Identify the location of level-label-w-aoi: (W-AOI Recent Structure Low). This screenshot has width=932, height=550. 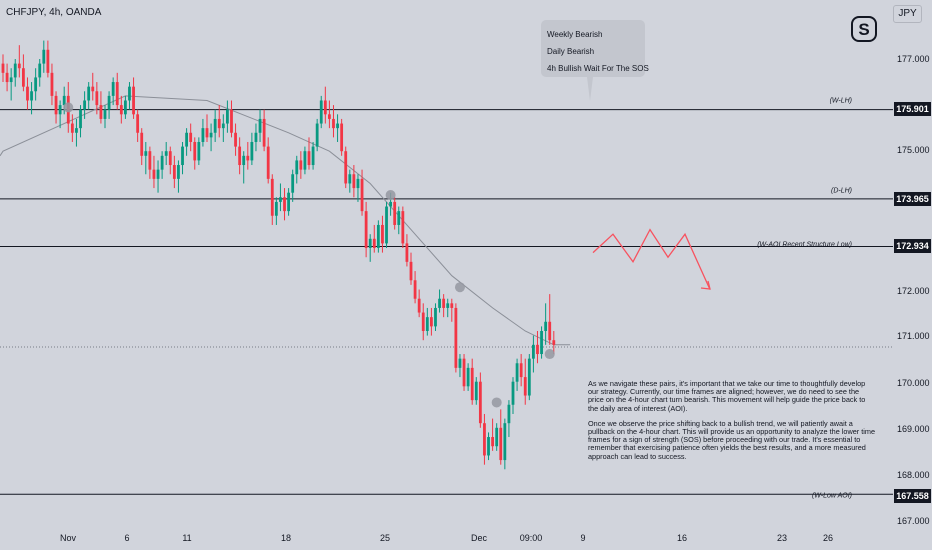
(804, 245).